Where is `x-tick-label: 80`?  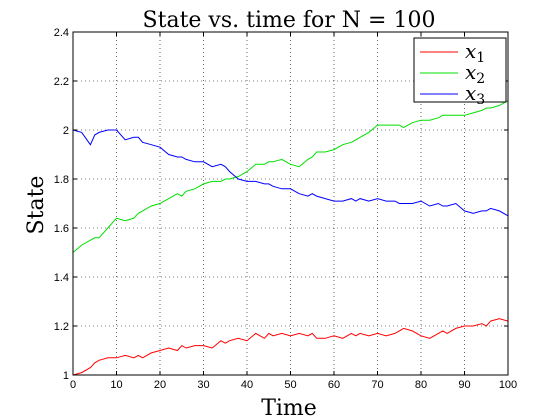
x-tick-label: 80 is located at coordinates (421, 385).